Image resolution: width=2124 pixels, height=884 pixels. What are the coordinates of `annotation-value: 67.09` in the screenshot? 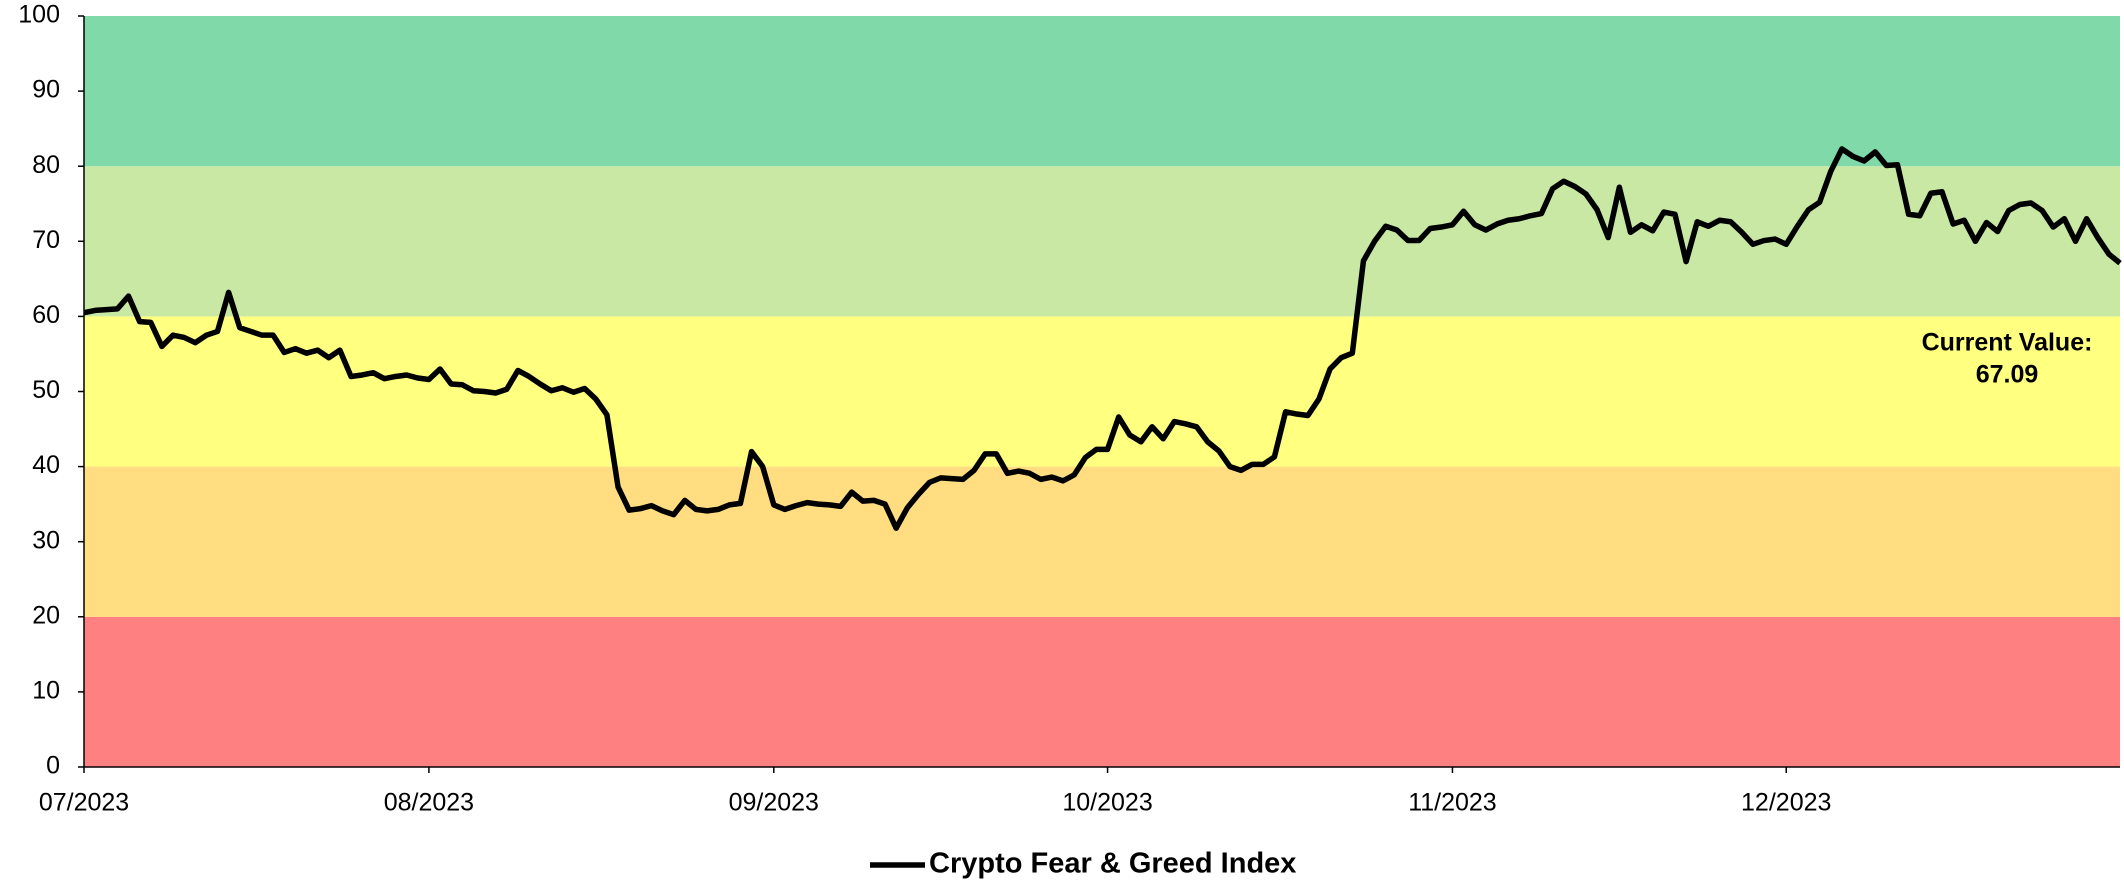 It's located at (2007, 375).